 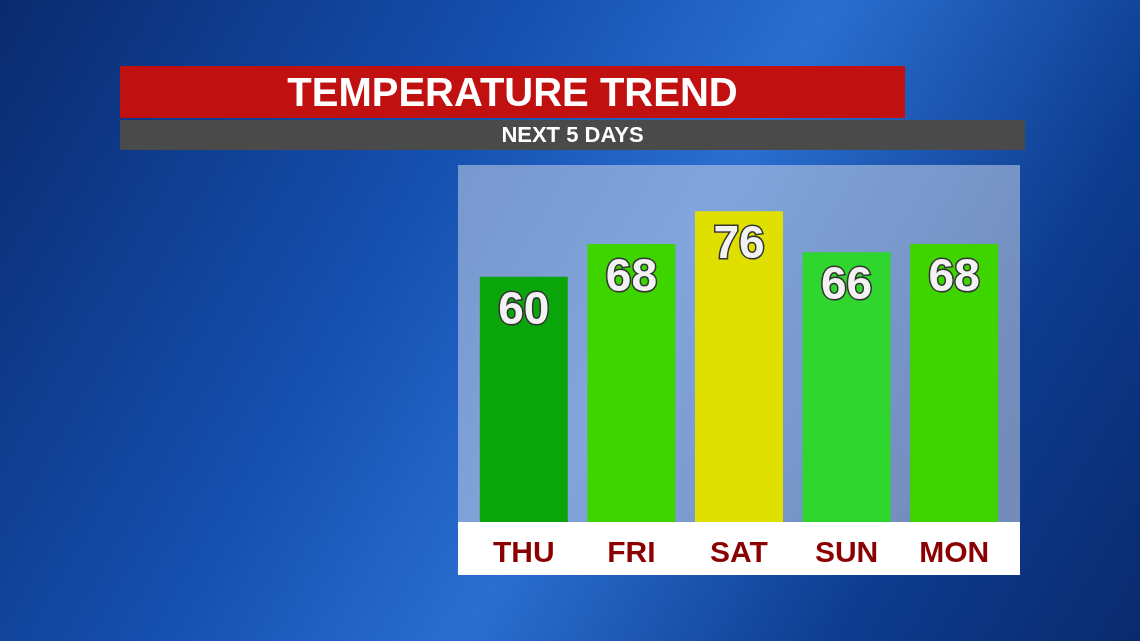 What do you see at coordinates (524, 307) in the screenshot?
I see `data-label: 60` at bounding box center [524, 307].